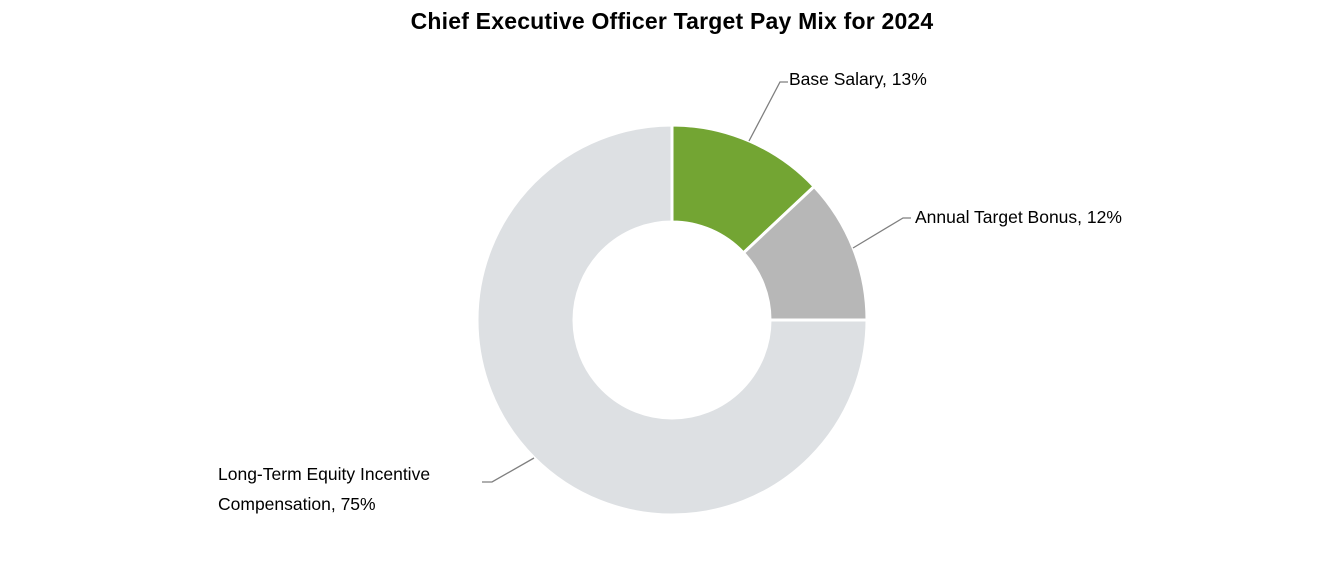 The image size is (1344, 576). What do you see at coordinates (858, 79) in the screenshot?
I see `label-base-salary: Base Salary, 13%` at bounding box center [858, 79].